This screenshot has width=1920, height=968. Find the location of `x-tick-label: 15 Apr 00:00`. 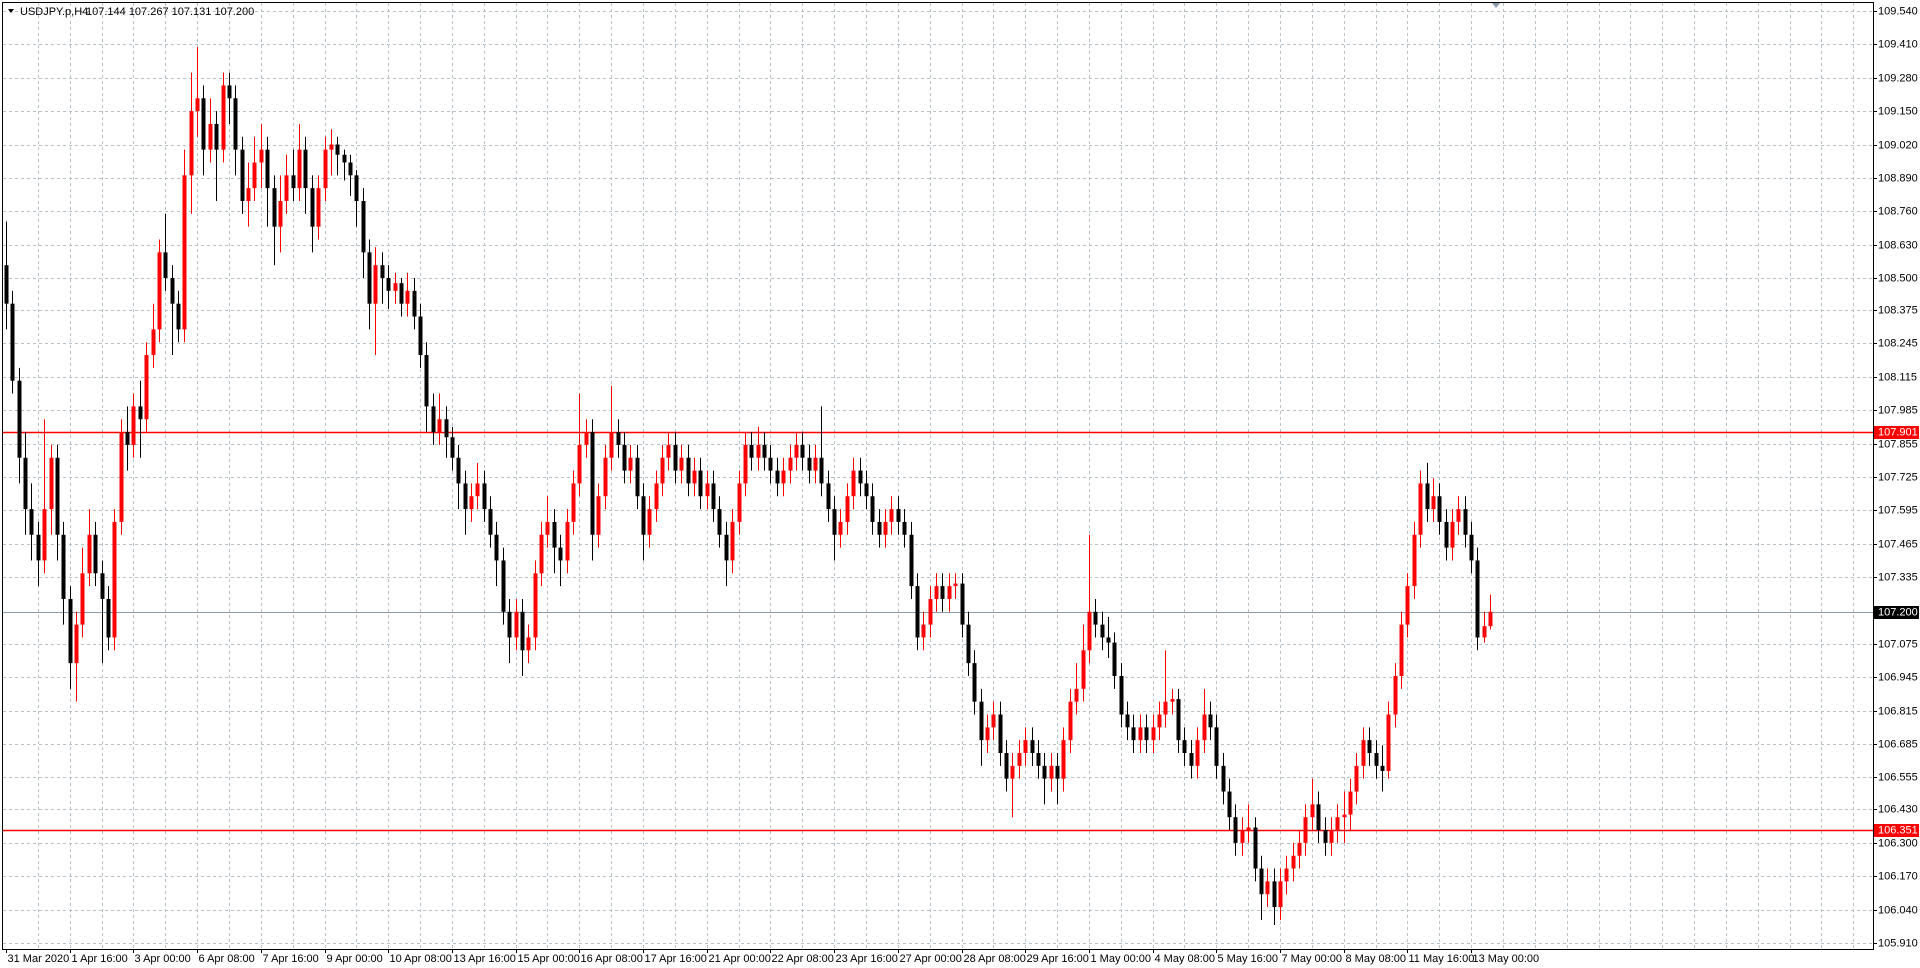

x-tick-label: 15 Apr 00:00 is located at coordinates (549, 959).